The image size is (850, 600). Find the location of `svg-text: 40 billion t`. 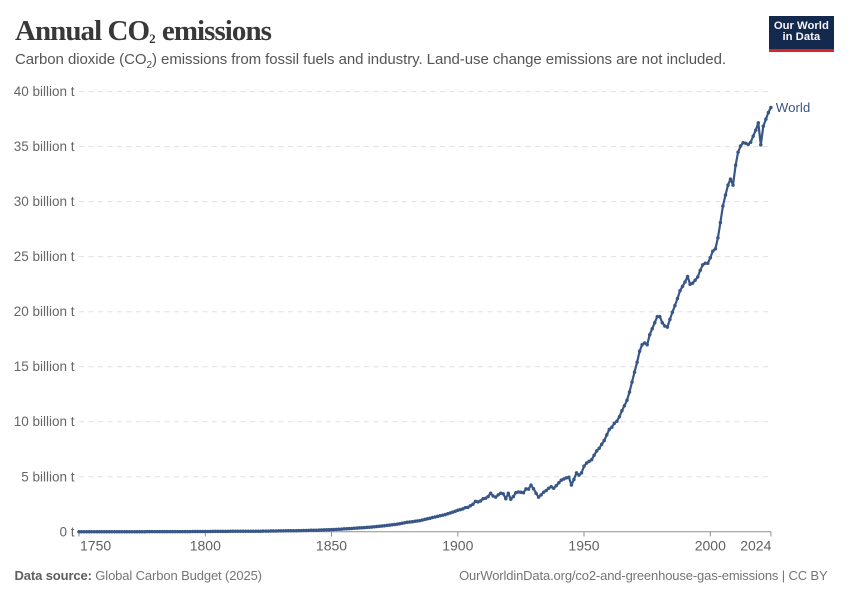

svg-text: 40 billion t is located at coordinates (44, 91).